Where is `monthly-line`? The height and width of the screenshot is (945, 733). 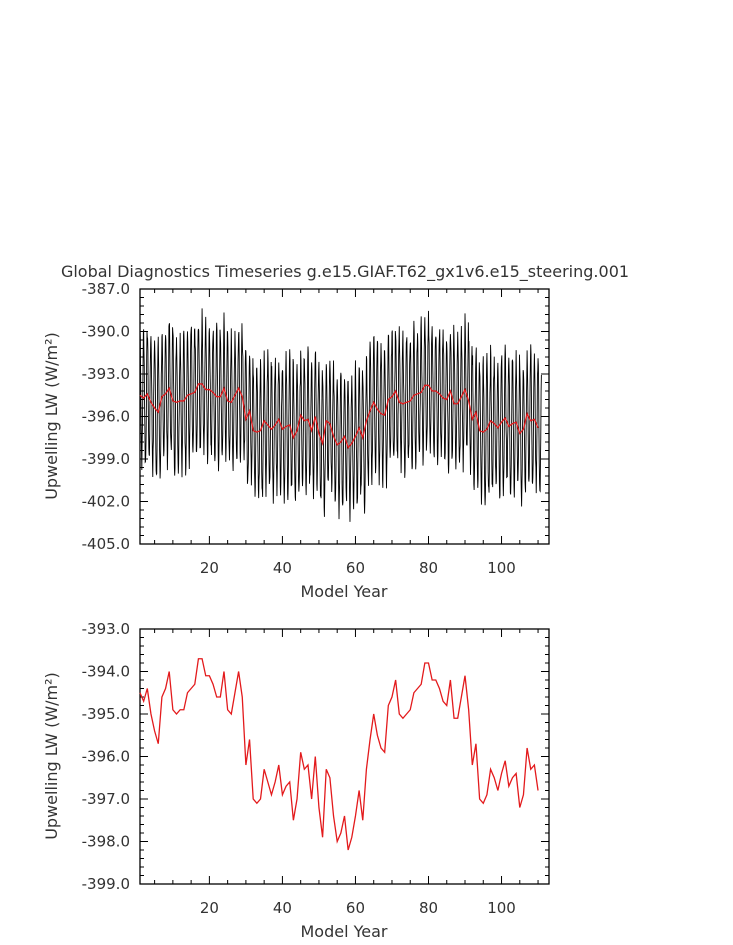
monthly-line is located at coordinates (340, 415).